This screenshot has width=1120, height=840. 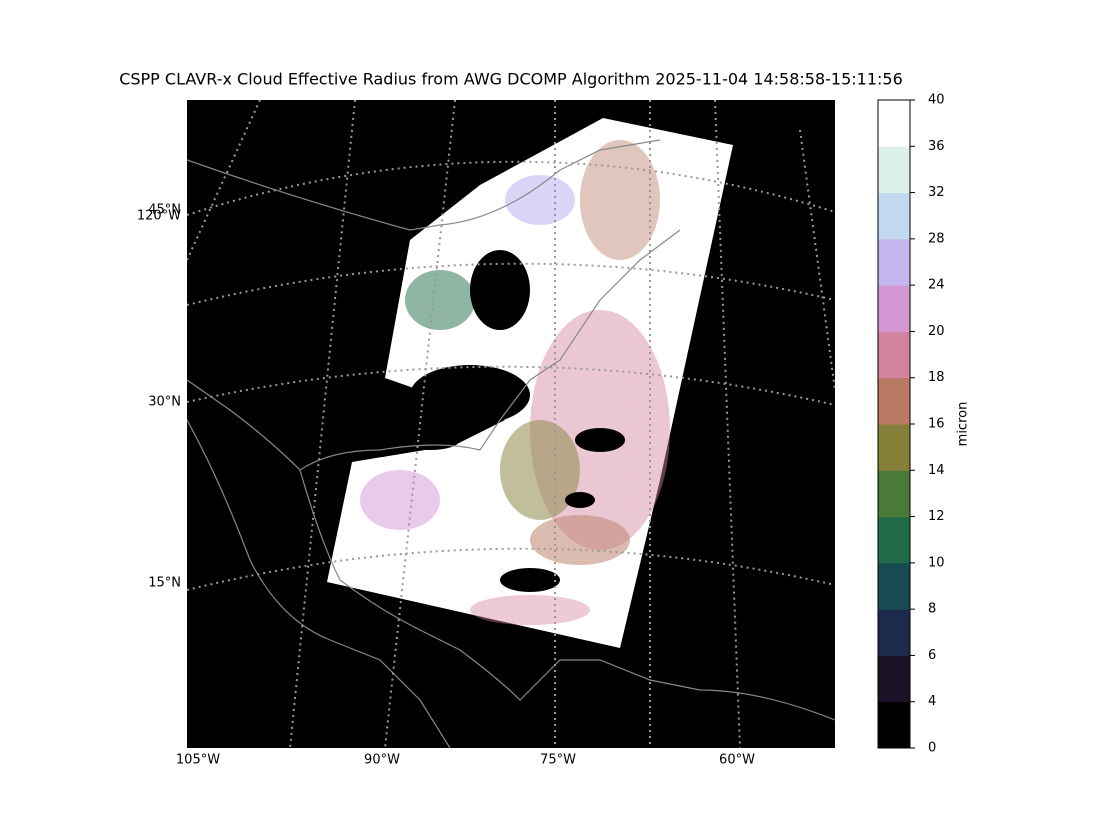 I want to click on colorbar-tick-label: 40, so click(x=936, y=100).